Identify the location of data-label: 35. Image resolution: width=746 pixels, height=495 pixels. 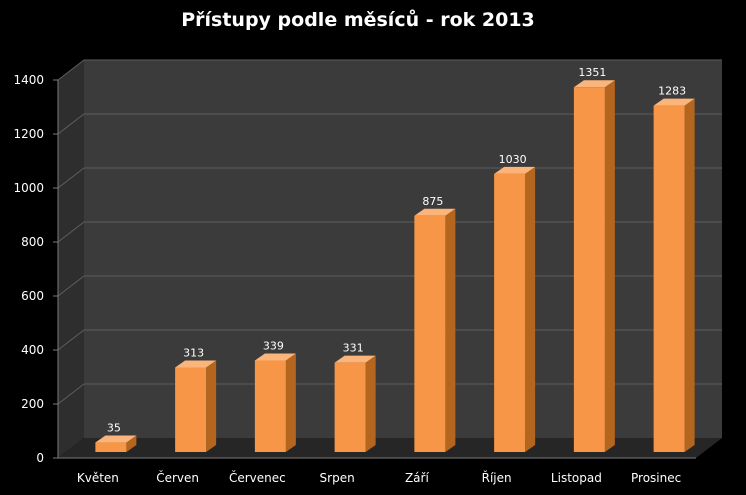
(114, 428).